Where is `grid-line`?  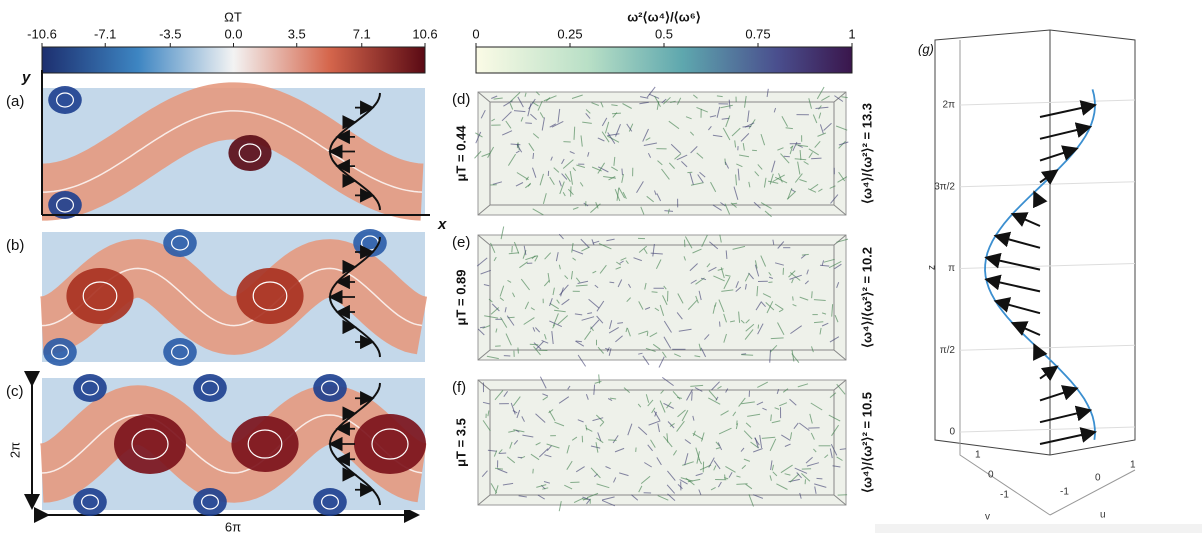 grid-line is located at coordinates (1047, 102).